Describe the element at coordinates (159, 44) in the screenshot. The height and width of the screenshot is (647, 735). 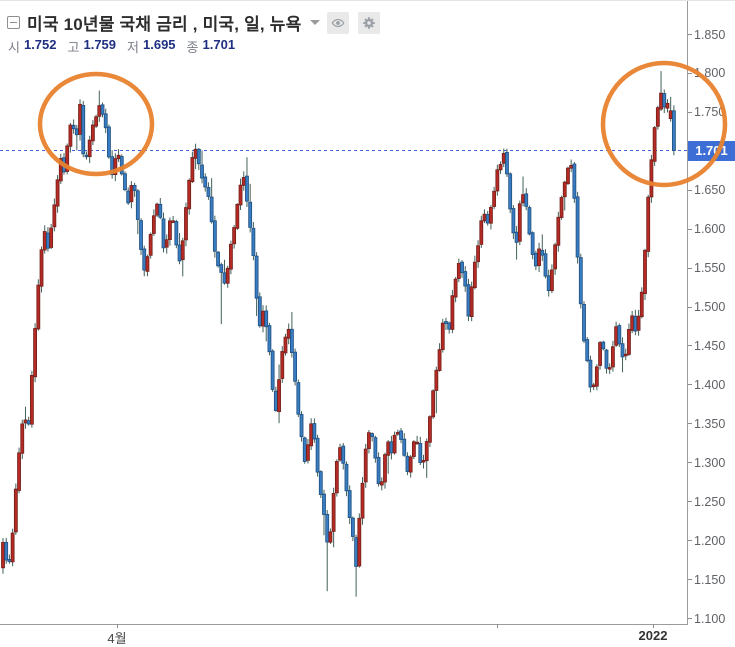
I see `low-value: 1.695` at that location.